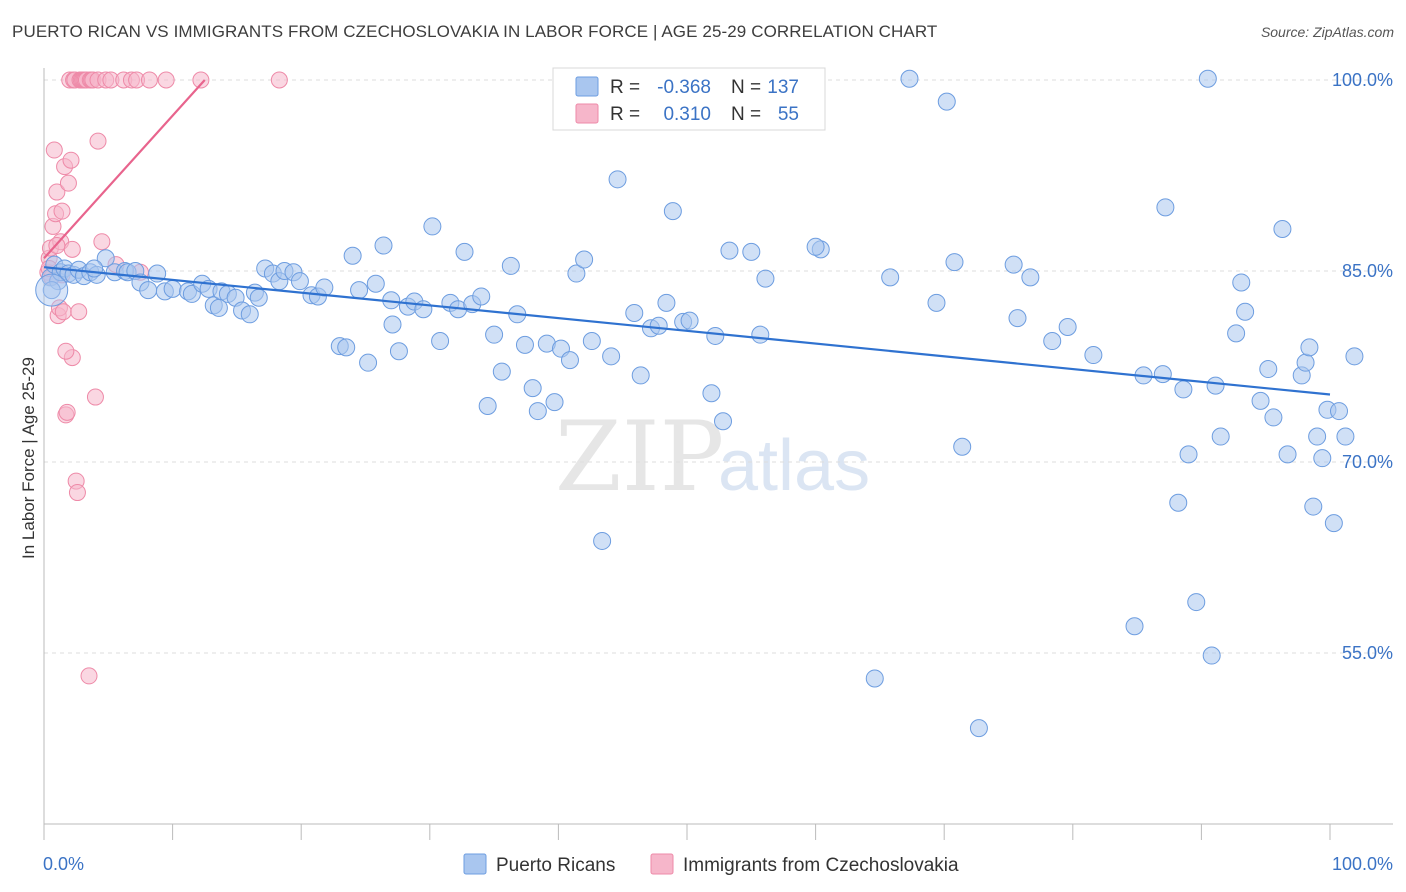  Describe the element at coordinates (163, 378) in the screenshot. I see `czechoslovakia-points` at that location.